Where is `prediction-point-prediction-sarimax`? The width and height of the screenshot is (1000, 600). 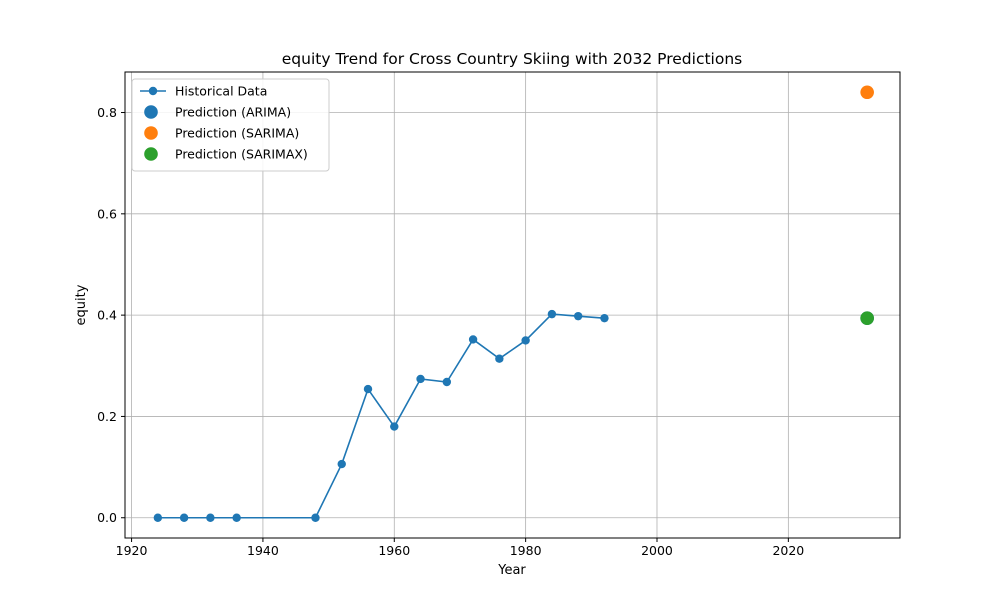
prediction-point-prediction-sarimax is located at coordinates (867, 318).